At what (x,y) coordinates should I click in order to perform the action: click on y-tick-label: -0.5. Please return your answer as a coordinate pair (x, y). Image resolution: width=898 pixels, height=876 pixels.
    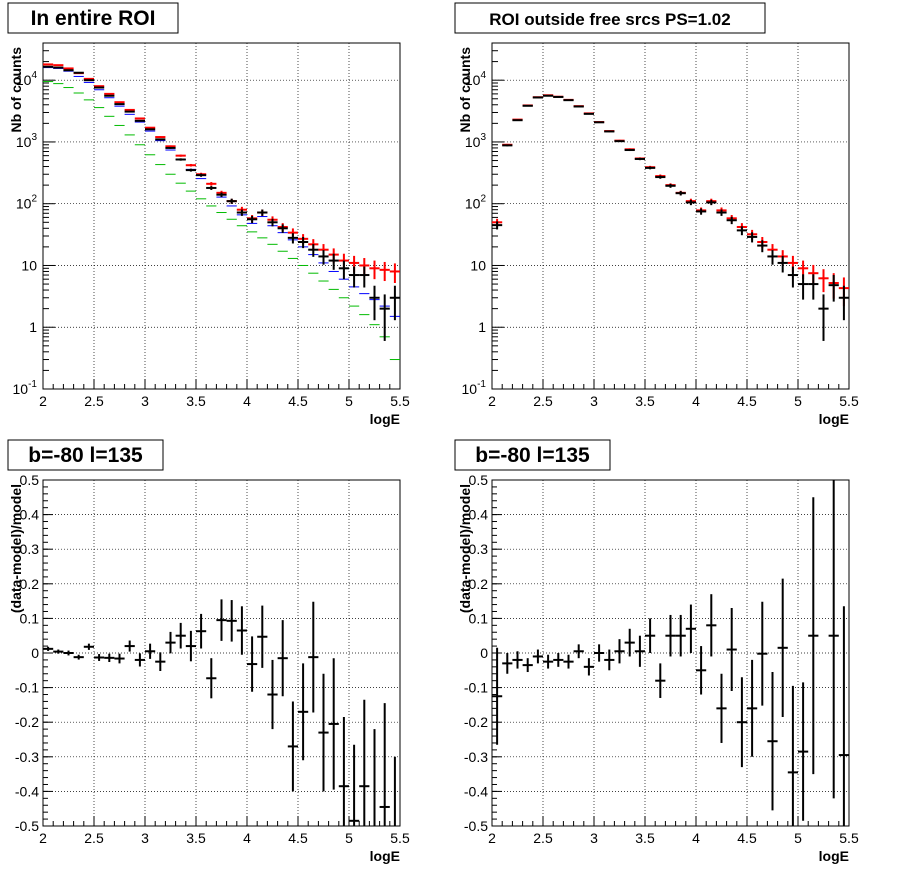
    Looking at the image, I should click on (476, 826).